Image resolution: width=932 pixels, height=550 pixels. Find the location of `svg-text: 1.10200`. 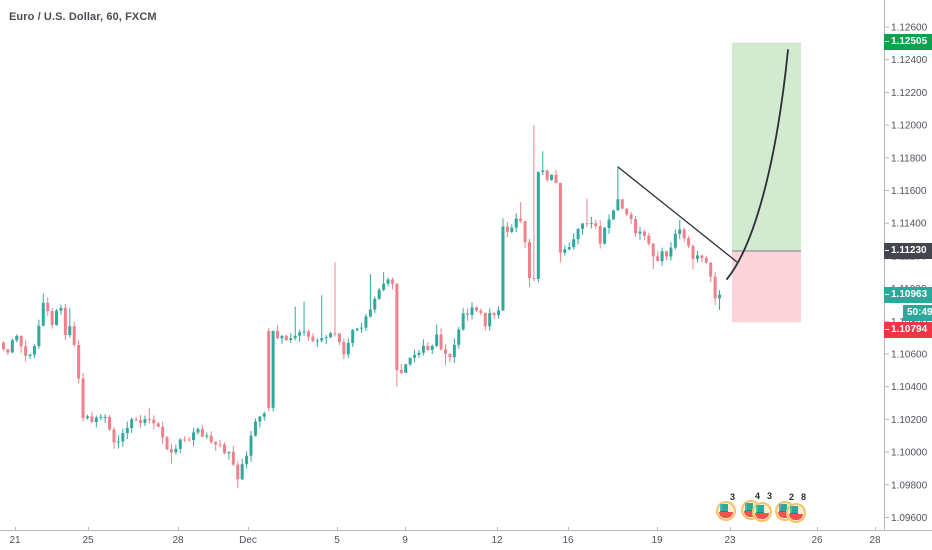

svg-text: 1.10200 is located at coordinates (909, 420).